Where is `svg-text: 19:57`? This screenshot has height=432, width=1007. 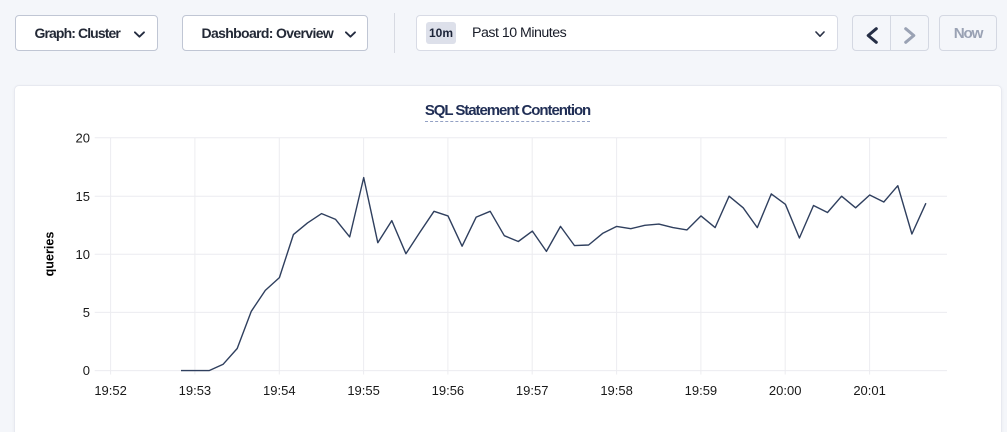 svg-text: 19:57 is located at coordinates (532, 390).